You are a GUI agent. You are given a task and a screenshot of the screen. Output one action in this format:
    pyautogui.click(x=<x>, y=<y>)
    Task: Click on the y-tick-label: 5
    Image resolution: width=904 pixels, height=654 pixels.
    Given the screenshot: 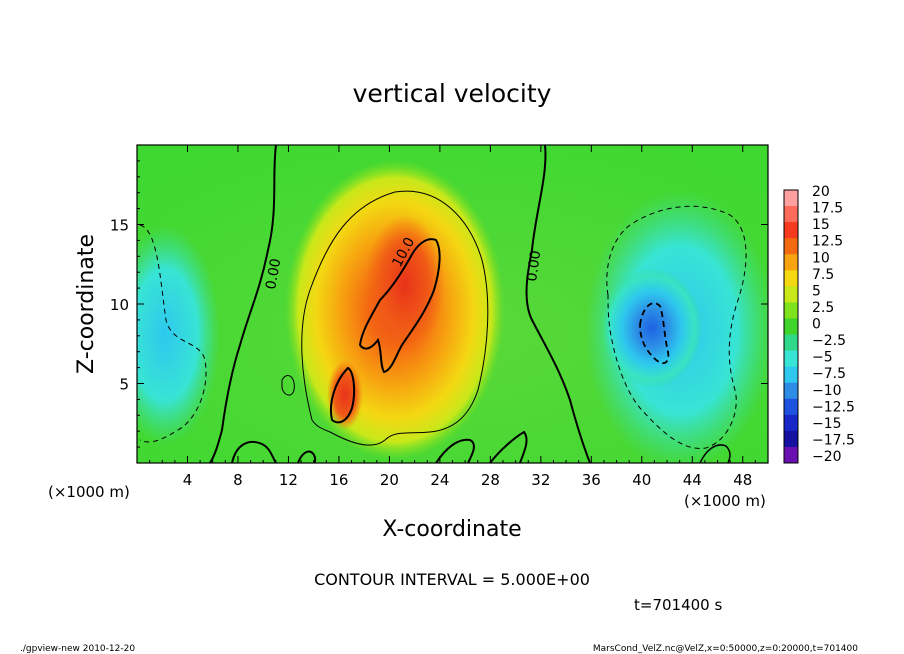 What is the action you would take?
    pyautogui.click(x=124, y=385)
    